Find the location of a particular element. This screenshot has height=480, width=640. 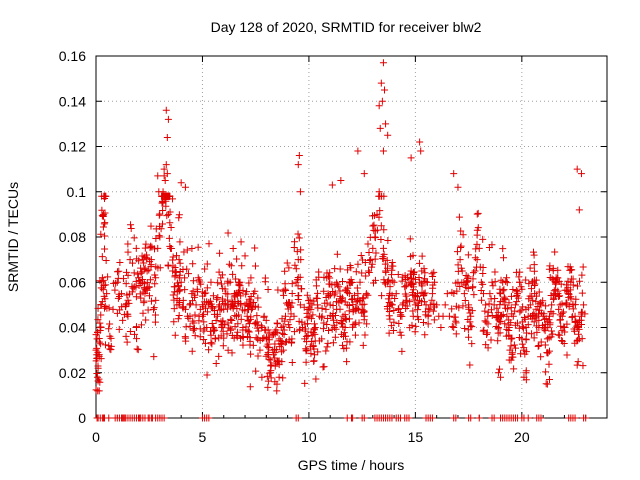

y-tick-label: 0 is located at coordinates (82, 418).